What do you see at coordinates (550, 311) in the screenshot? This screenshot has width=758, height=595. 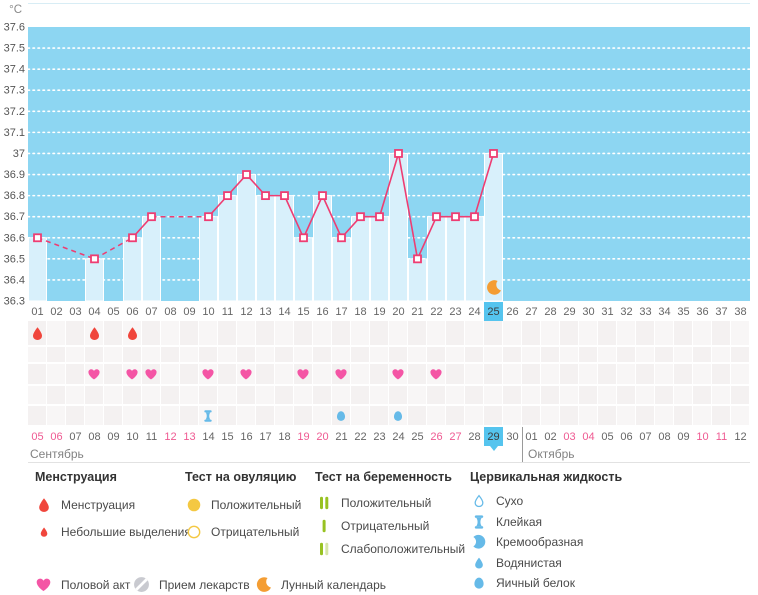 I see `cycle-day-cell: 28` at bounding box center [550, 311].